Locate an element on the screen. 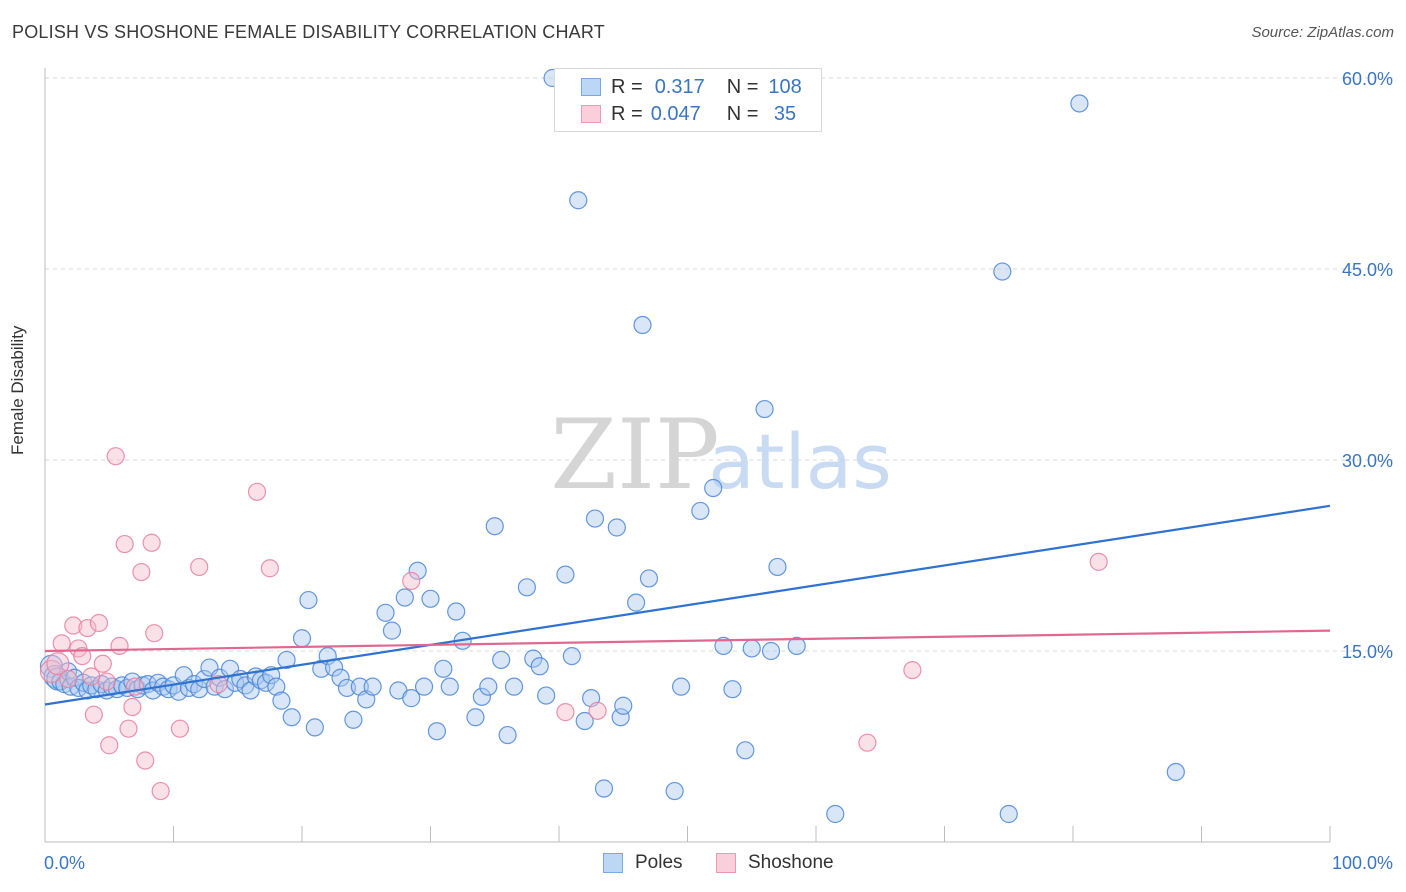  series-legend: Poles Shoshone is located at coordinates (703, 864).